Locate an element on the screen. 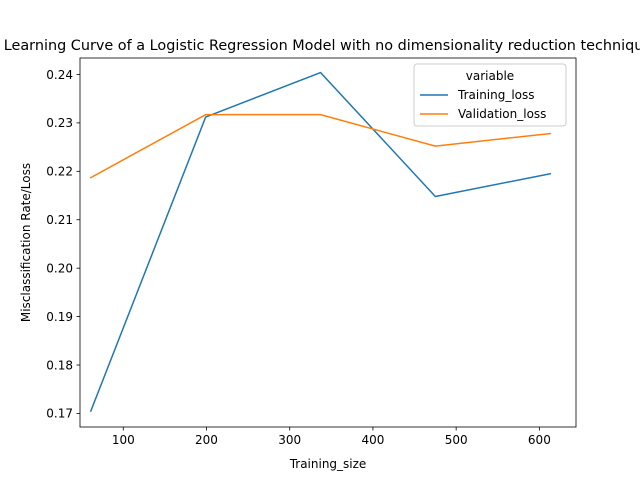 The image size is (640, 480). x-tick-label: 300 is located at coordinates (289, 440).